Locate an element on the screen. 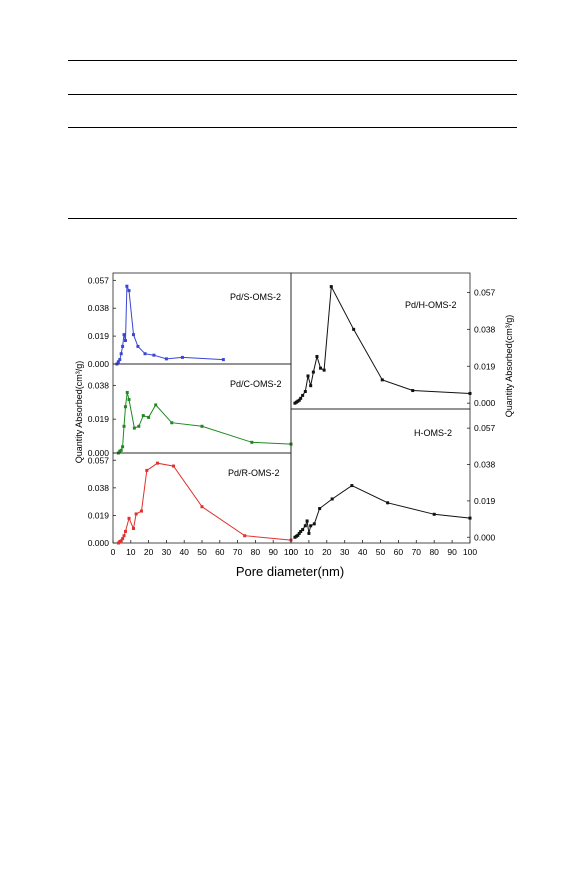 The height and width of the screenshot is (888, 585). panel-left-top: 0.000 0.019 0.038 0.057 Pd/S-OMS-2 is located at coordinates (190, 320).